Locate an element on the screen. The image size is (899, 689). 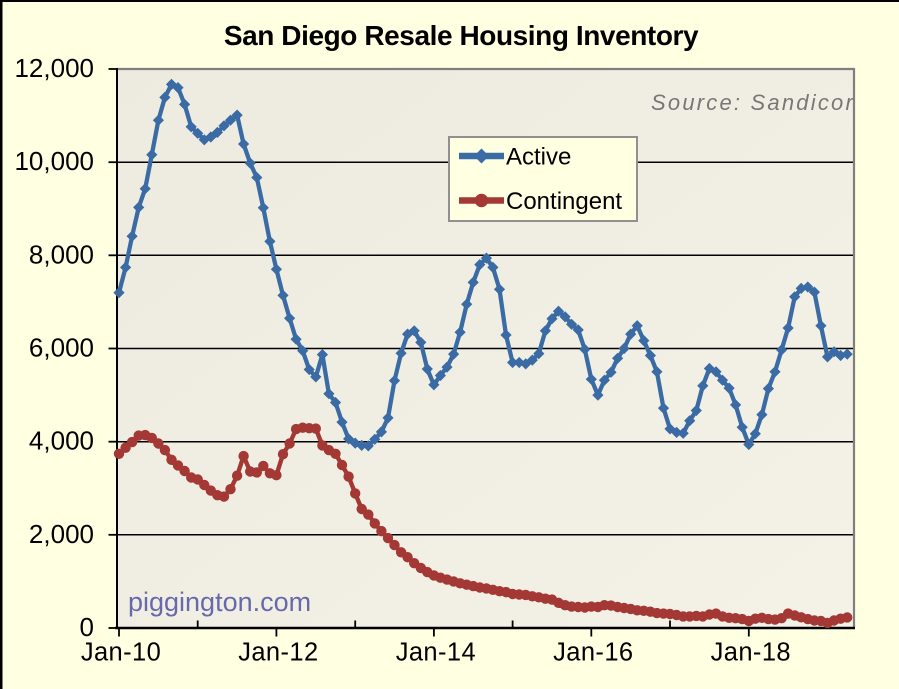
svg-text: Jan-18 is located at coordinates (751, 653).